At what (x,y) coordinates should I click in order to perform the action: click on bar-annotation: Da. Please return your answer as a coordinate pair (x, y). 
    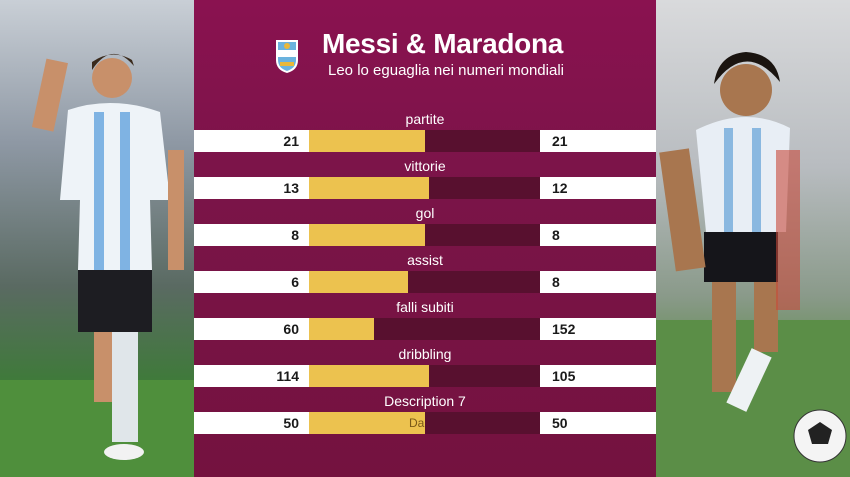
    Looking at the image, I should click on (417, 423).